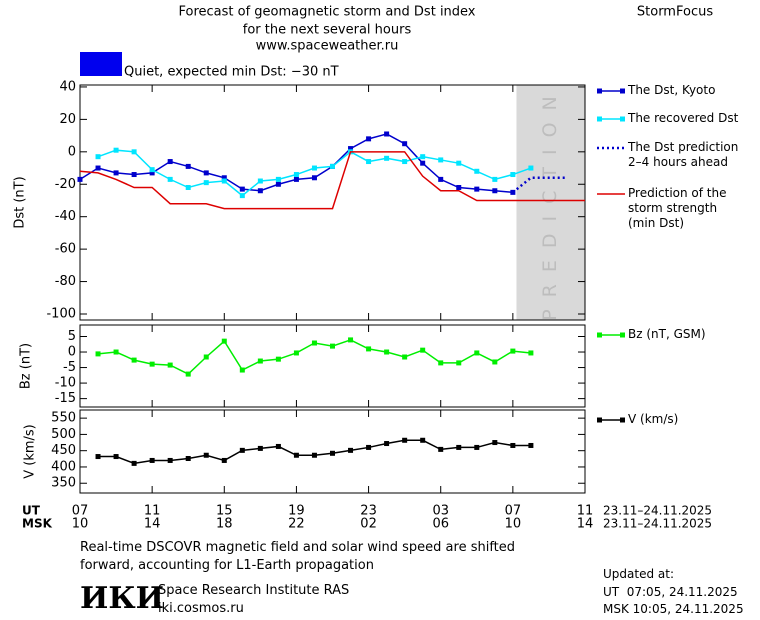  I want to click on y-tick-label: -100, so click(61, 313).